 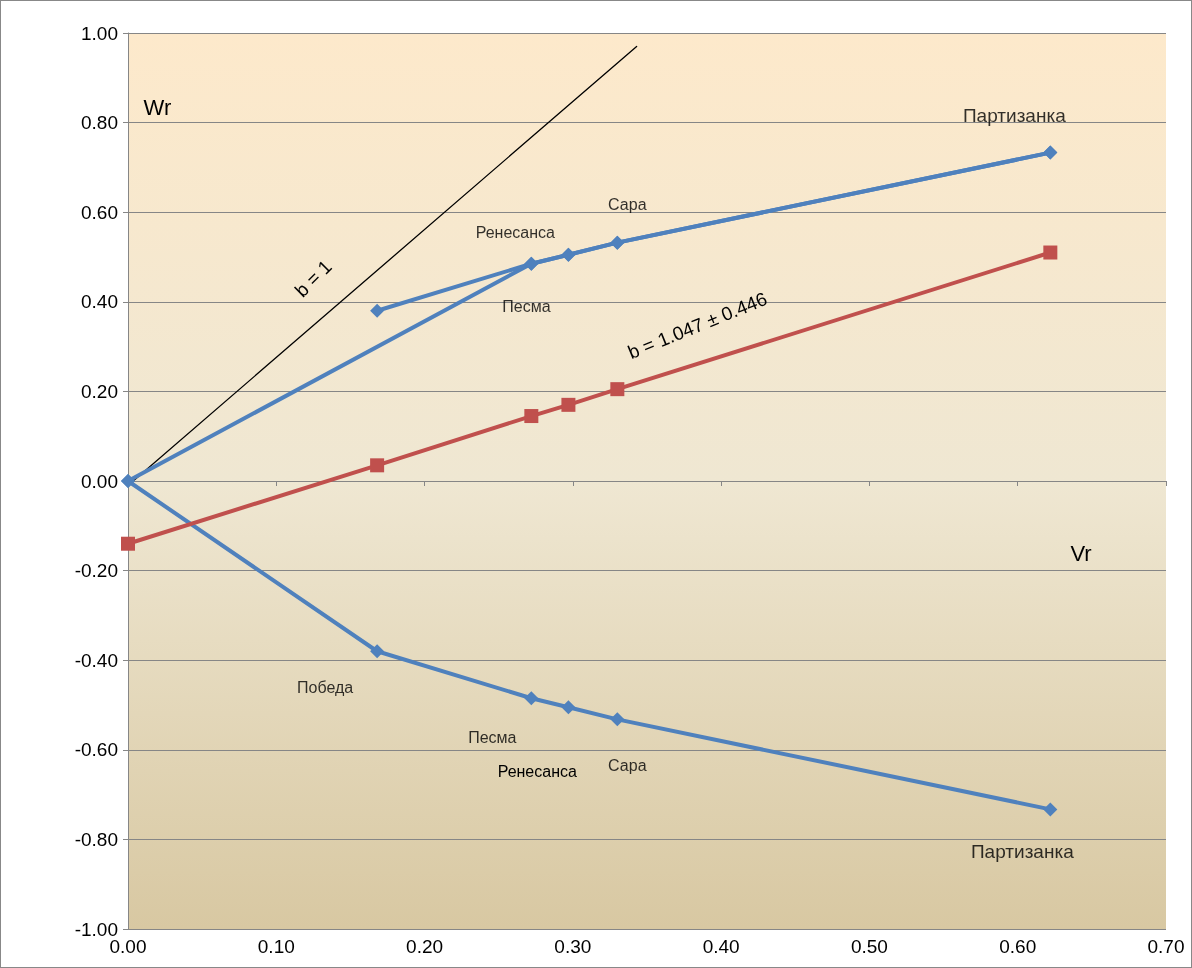 I want to click on x-tick-label: 0.50, so click(x=869, y=946).